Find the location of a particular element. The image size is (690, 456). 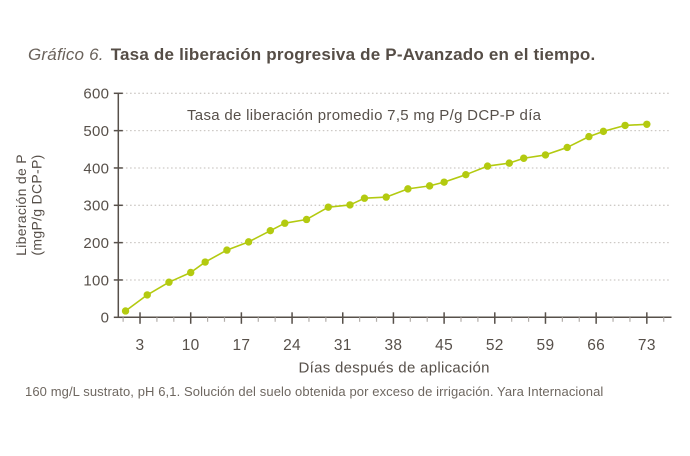

x-tick-label: 66 is located at coordinates (596, 345).